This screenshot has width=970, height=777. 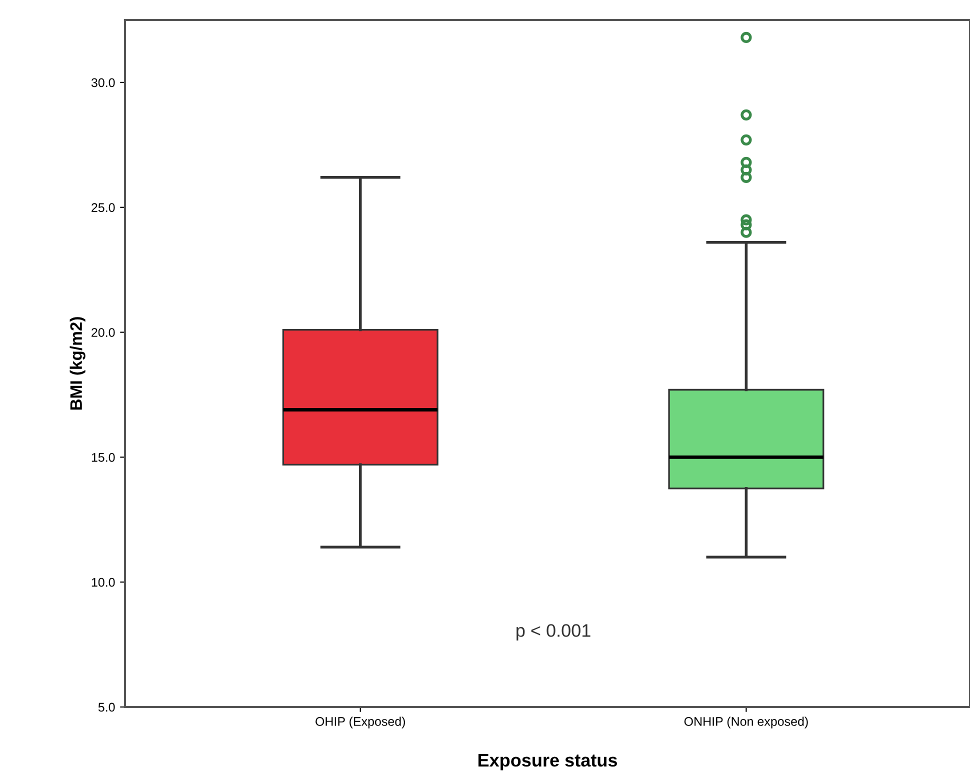 I want to click on x-tick-label: OHIP (Exposed), so click(x=360, y=722).